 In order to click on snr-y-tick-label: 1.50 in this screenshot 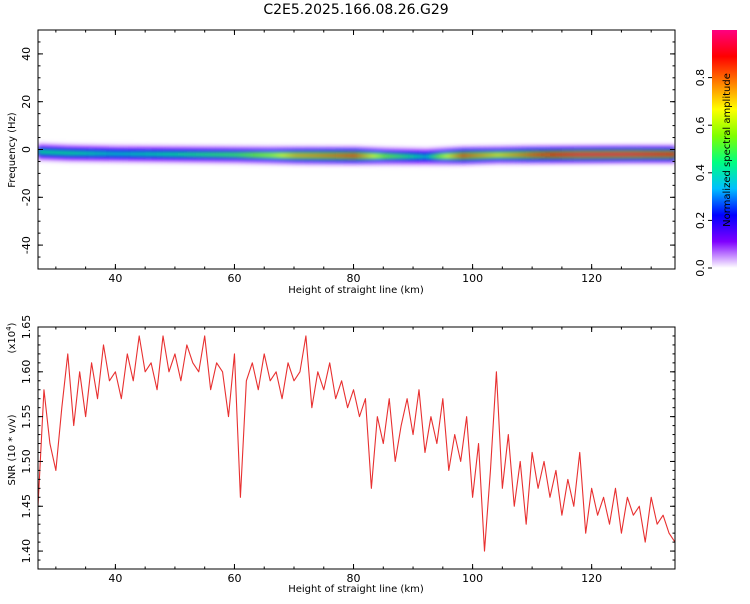, I will do `click(26, 461)`.